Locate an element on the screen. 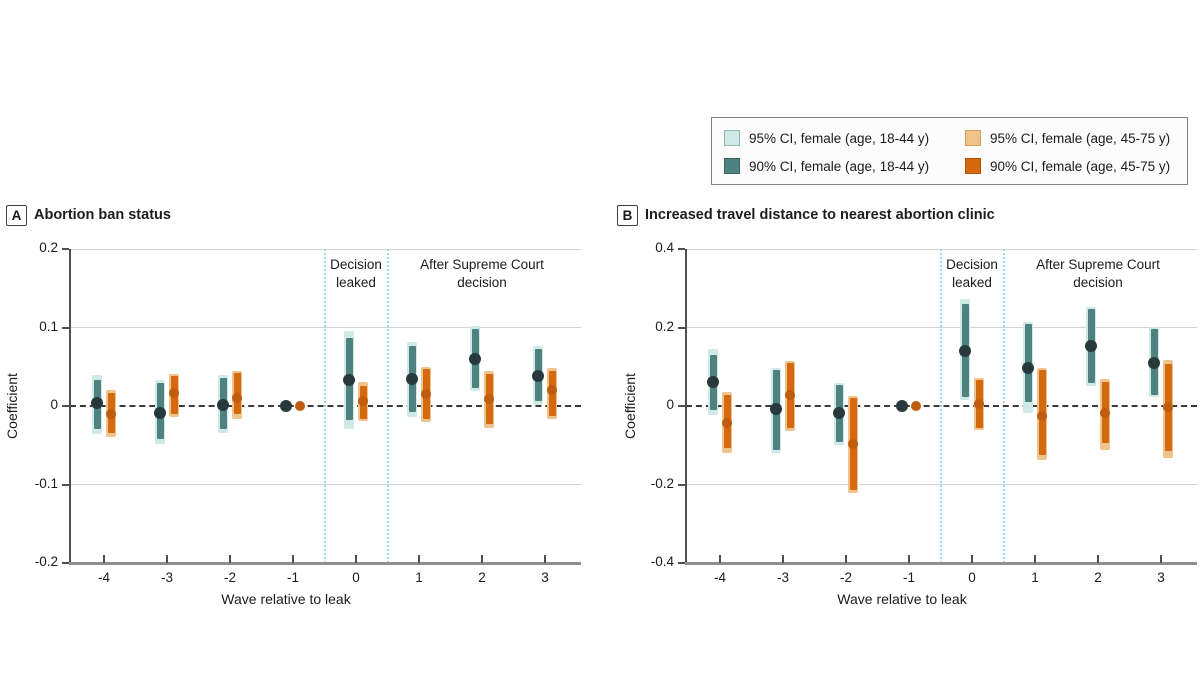 This screenshot has width=1200, height=696. panel-b-letter-badge: B is located at coordinates (627, 215).